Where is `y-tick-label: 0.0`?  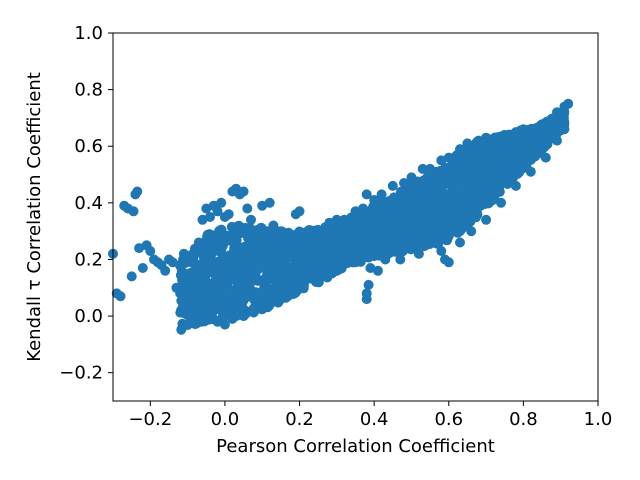 y-tick-label: 0.0 is located at coordinates (88, 316).